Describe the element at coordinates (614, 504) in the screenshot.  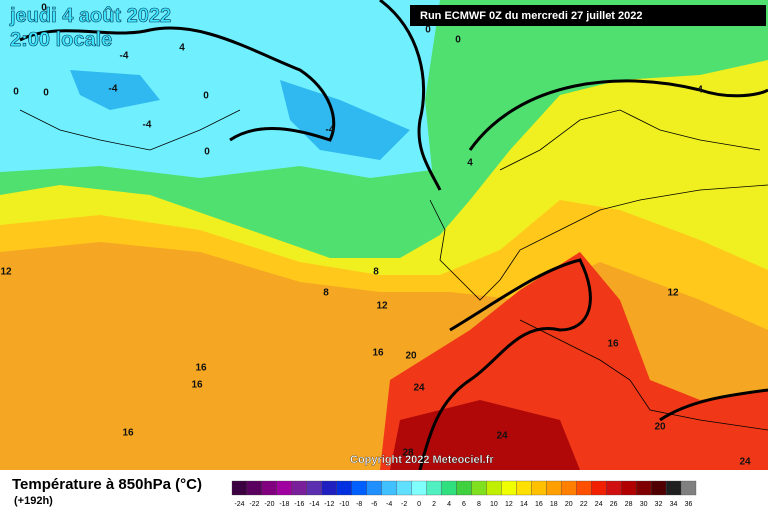
I see `legend-label: 26` at that location.